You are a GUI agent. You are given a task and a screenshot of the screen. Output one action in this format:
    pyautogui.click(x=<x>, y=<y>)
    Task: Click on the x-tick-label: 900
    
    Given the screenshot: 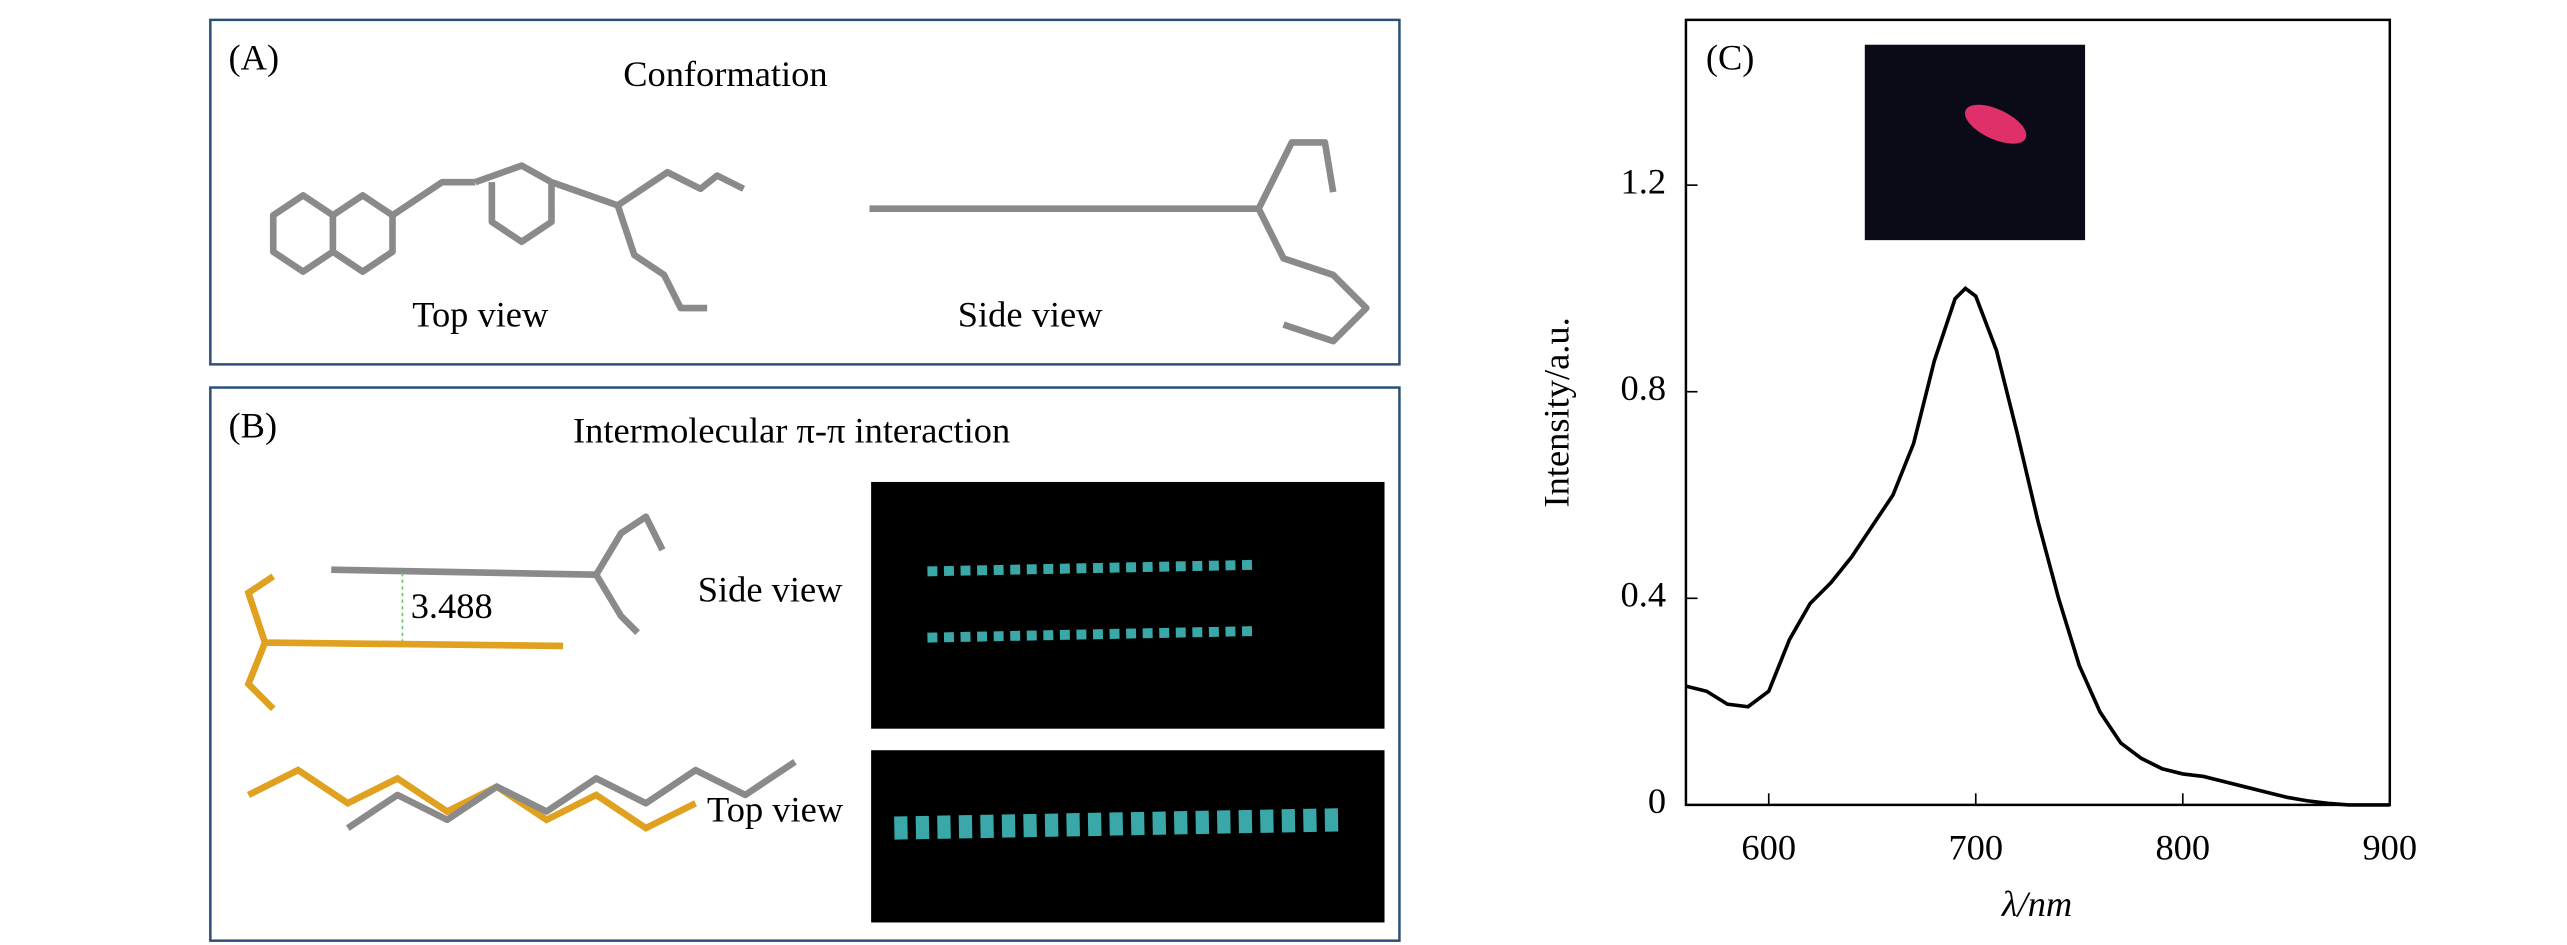 What is the action you would take?
    pyautogui.click(x=2389, y=848)
    